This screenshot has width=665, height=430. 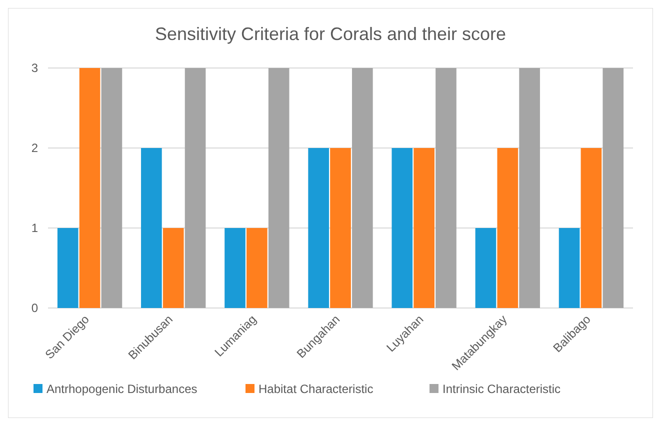 What do you see at coordinates (330, 34) in the screenshot?
I see `chart-title: Sensitivity Criteria for Corals and their score` at bounding box center [330, 34].